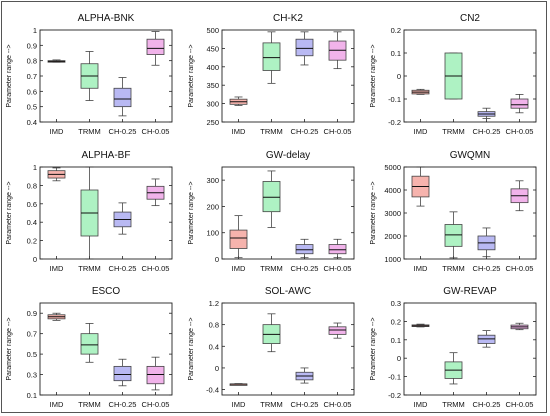 This screenshot has height=416, width=550. What do you see at coordinates (392, 236) in the screenshot?
I see `y-tick-label: 2000` at bounding box center [392, 236].